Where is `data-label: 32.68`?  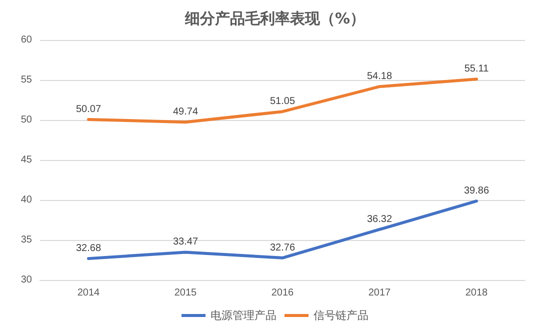
data-label: 32.68 is located at coordinates (89, 248).